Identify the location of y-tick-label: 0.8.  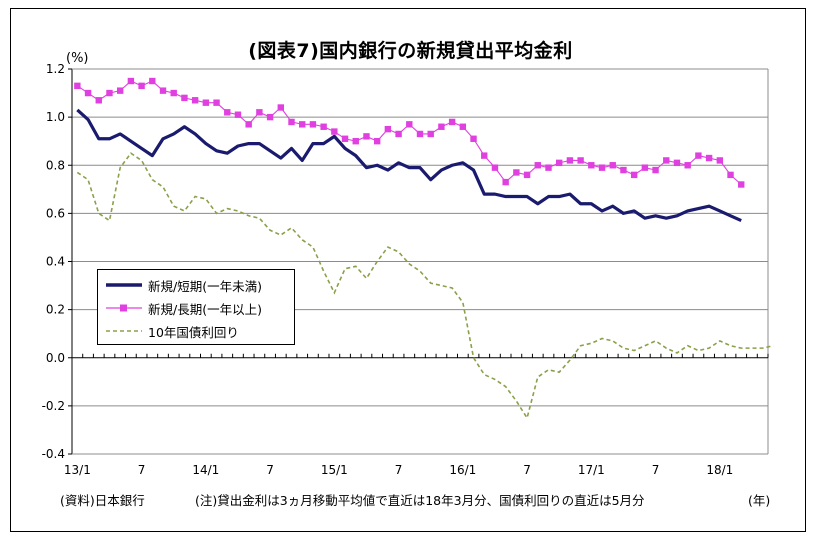
(55, 165).